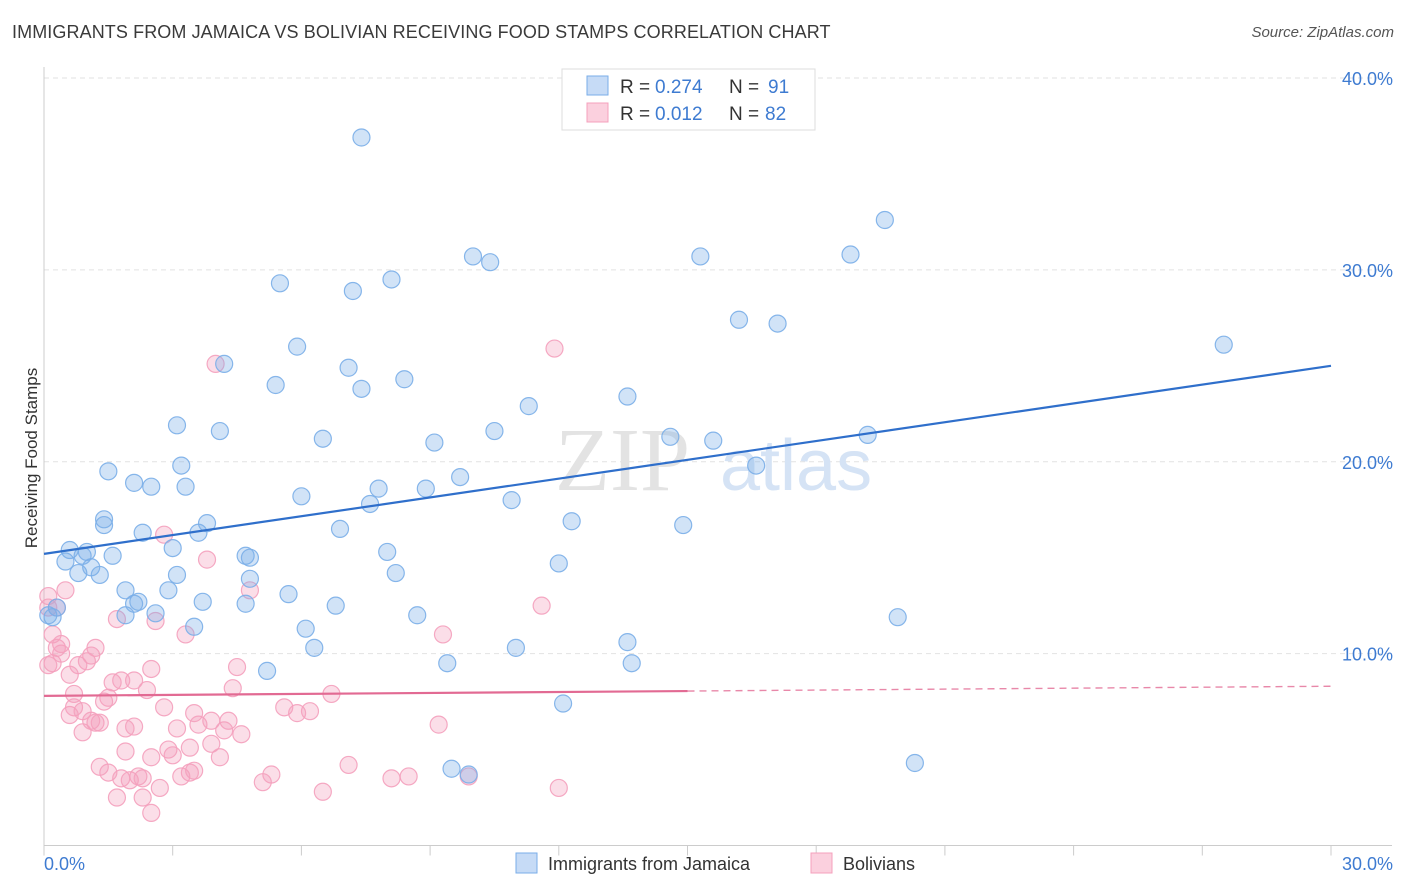 The height and width of the screenshot is (892, 1406). I want to click on source-credit: Source: ZipAtlas.com, so click(1322, 32).